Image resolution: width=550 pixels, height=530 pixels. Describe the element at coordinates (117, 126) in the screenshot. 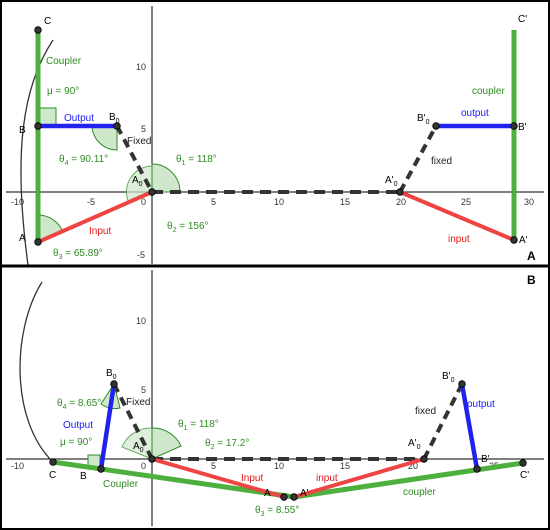

I see `panel-a-point-b0` at that location.